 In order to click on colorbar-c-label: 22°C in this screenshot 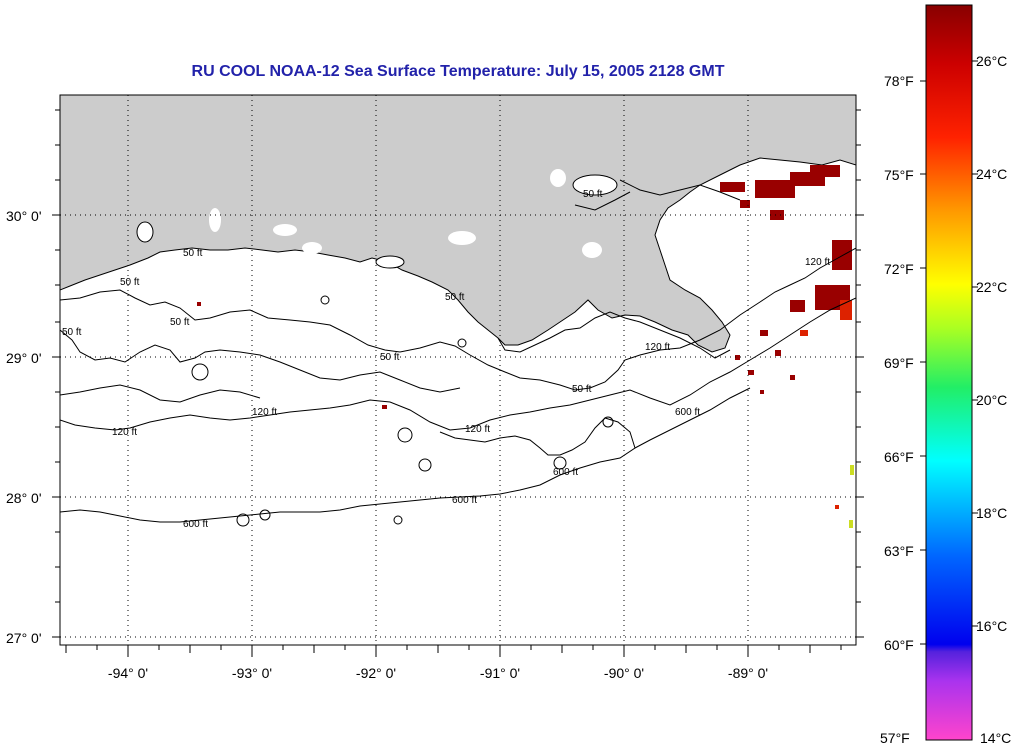, I will do `click(991, 287)`.